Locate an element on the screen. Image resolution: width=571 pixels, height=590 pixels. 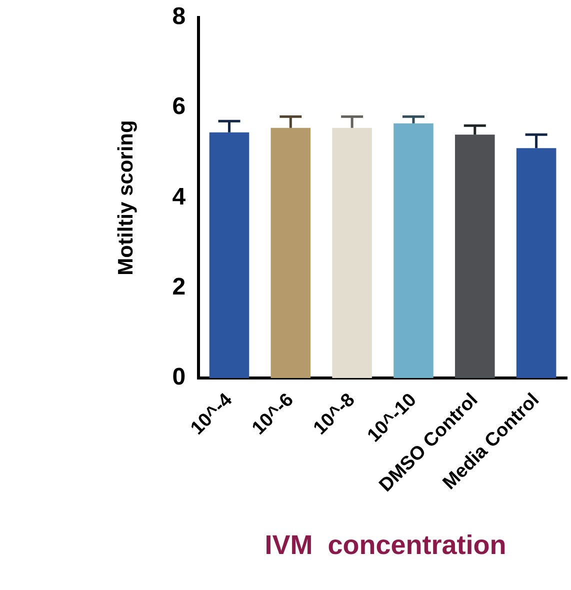
y-tick-label: 4 is located at coordinates (179, 196).